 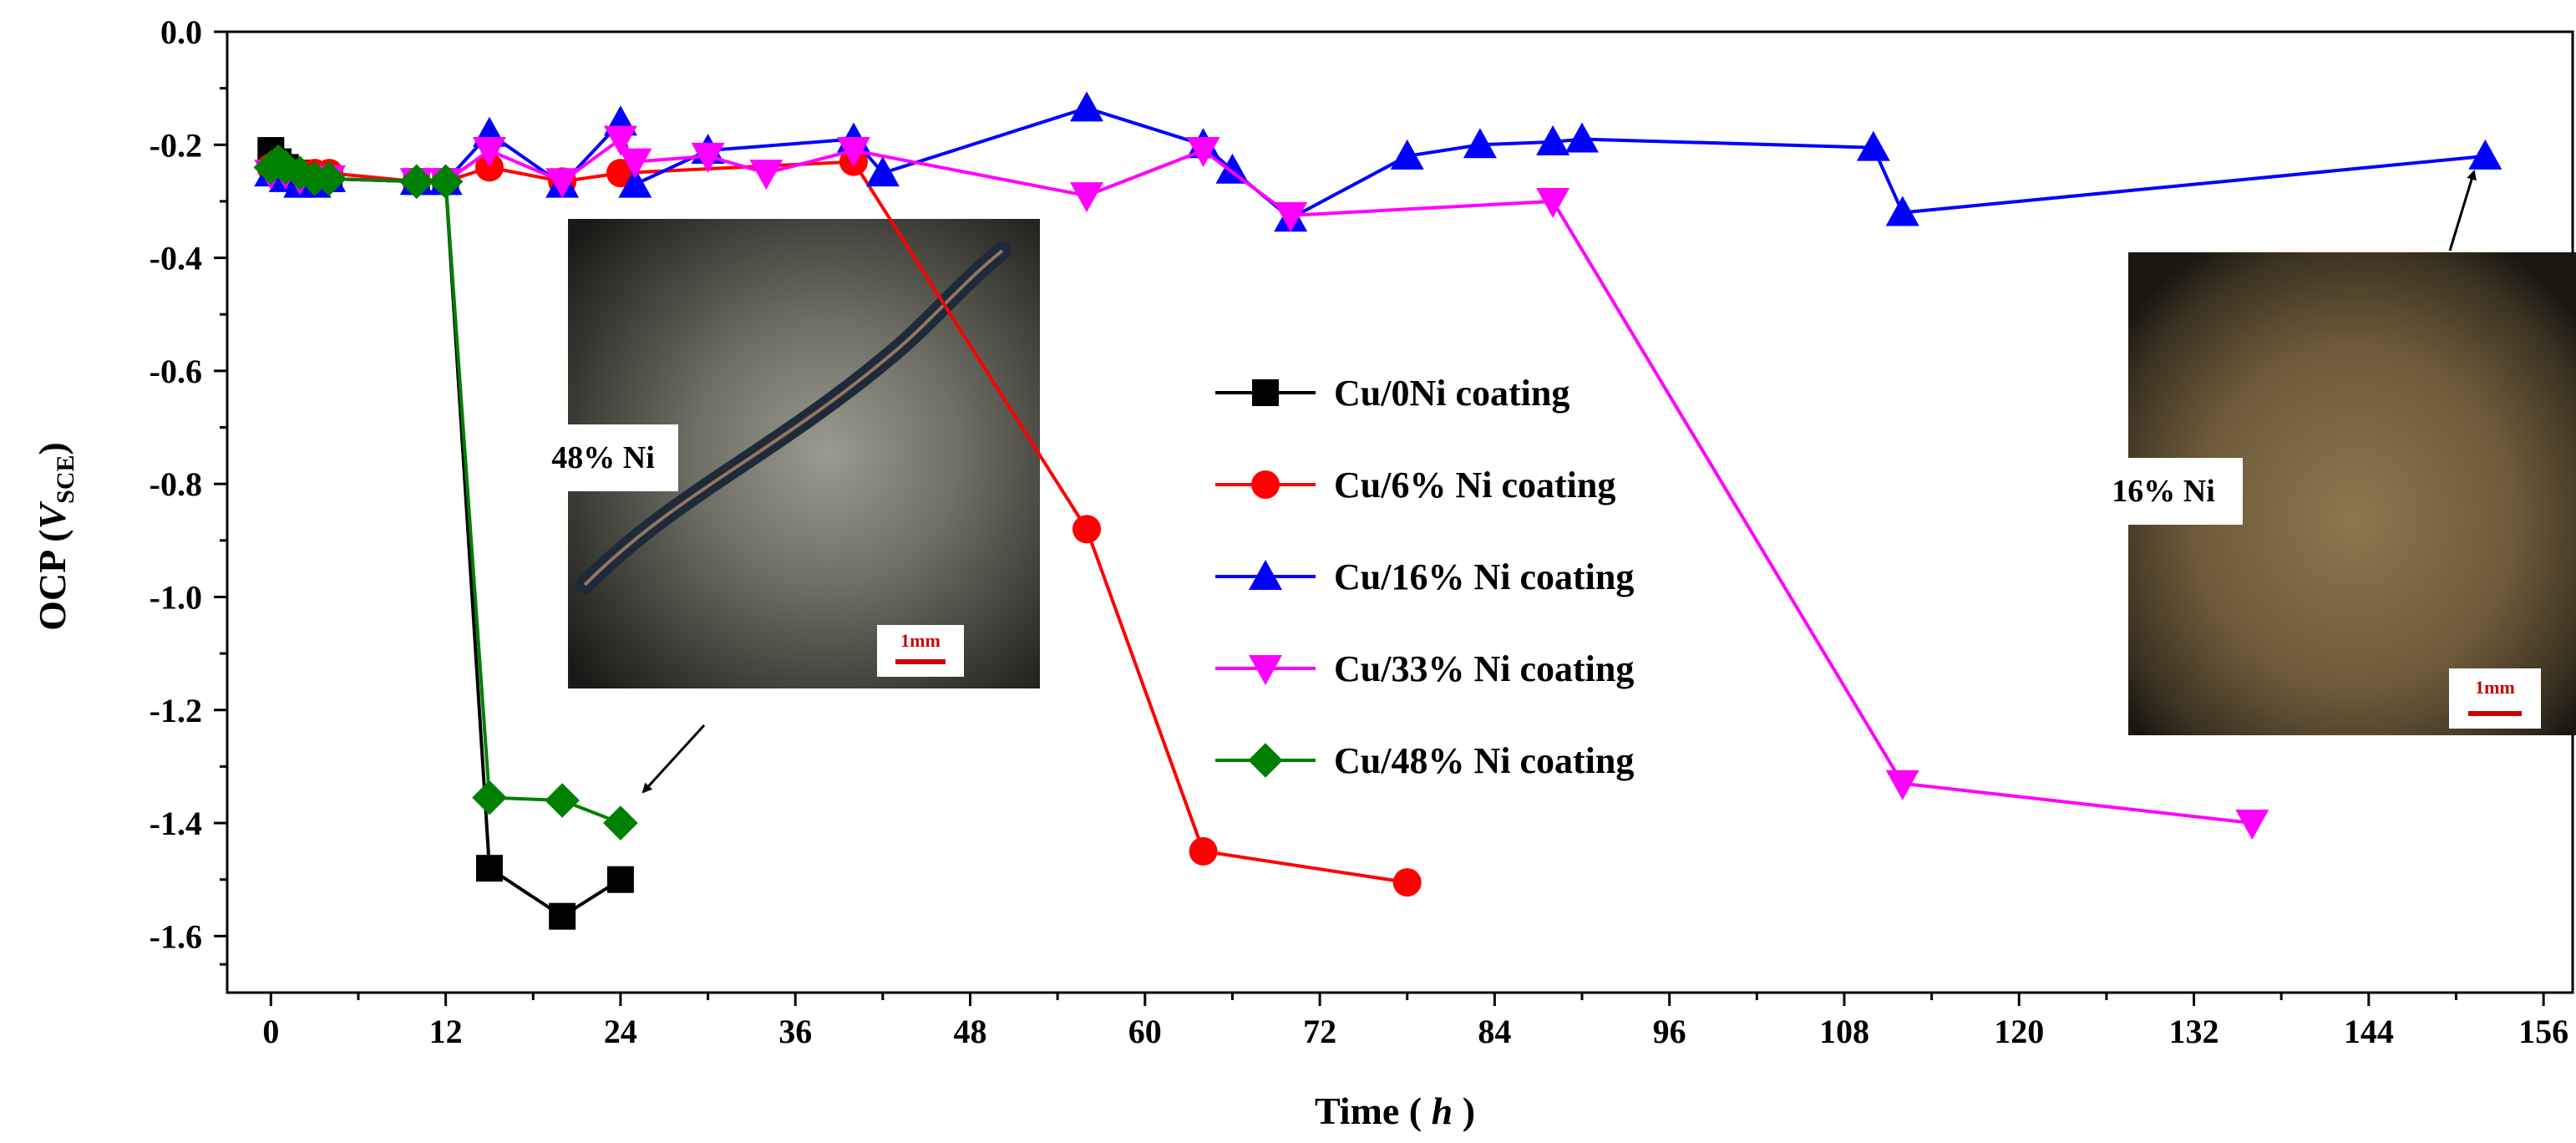 What do you see at coordinates (176, 484) in the screenshot?
I see `y-tick-label--0.8: -0.8` at bounding box center [176, 484].